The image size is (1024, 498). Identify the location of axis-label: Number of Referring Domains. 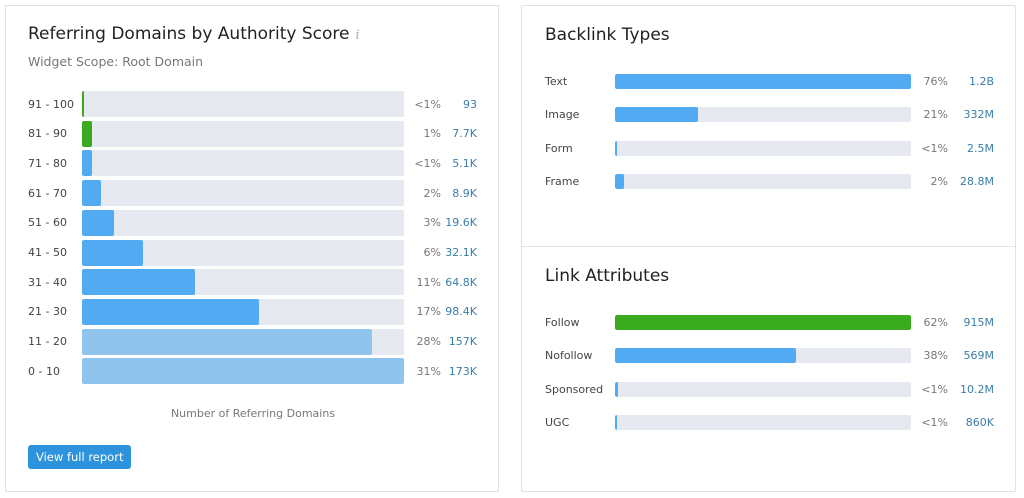
(253, 413).